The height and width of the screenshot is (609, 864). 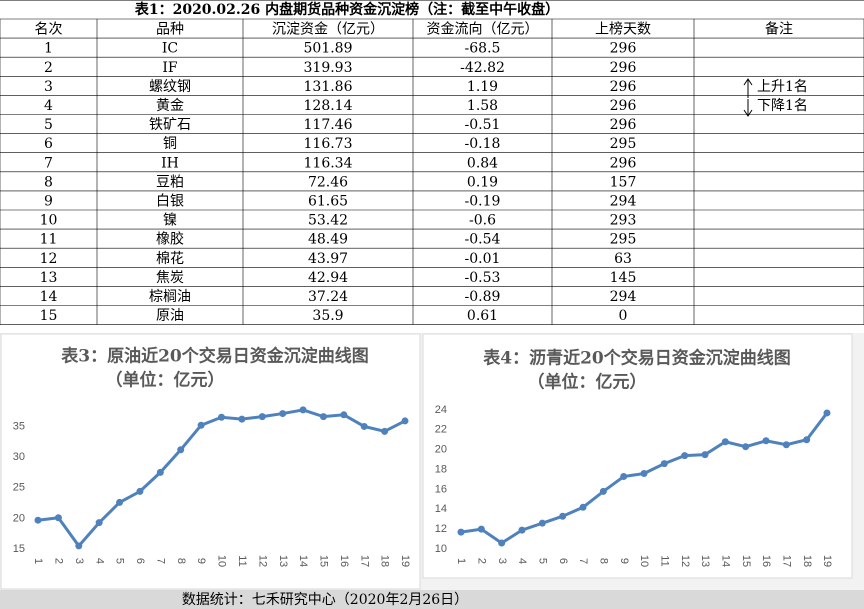 I want to click on x-tick-label: 16, so click(x=344, y=561).